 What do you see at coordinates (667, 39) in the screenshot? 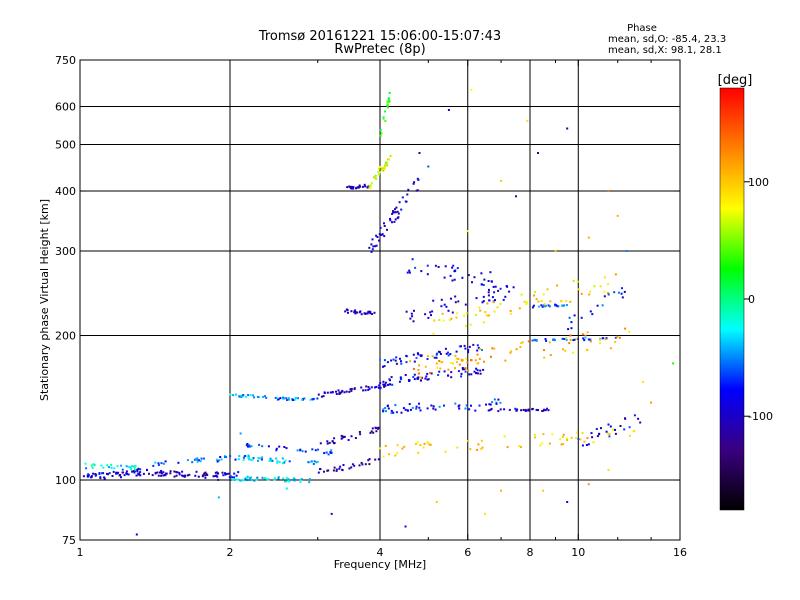
I see `phase-info-o-mode: mean, sd,O: -85.4, 23.3` at bounding box center [667, 39].